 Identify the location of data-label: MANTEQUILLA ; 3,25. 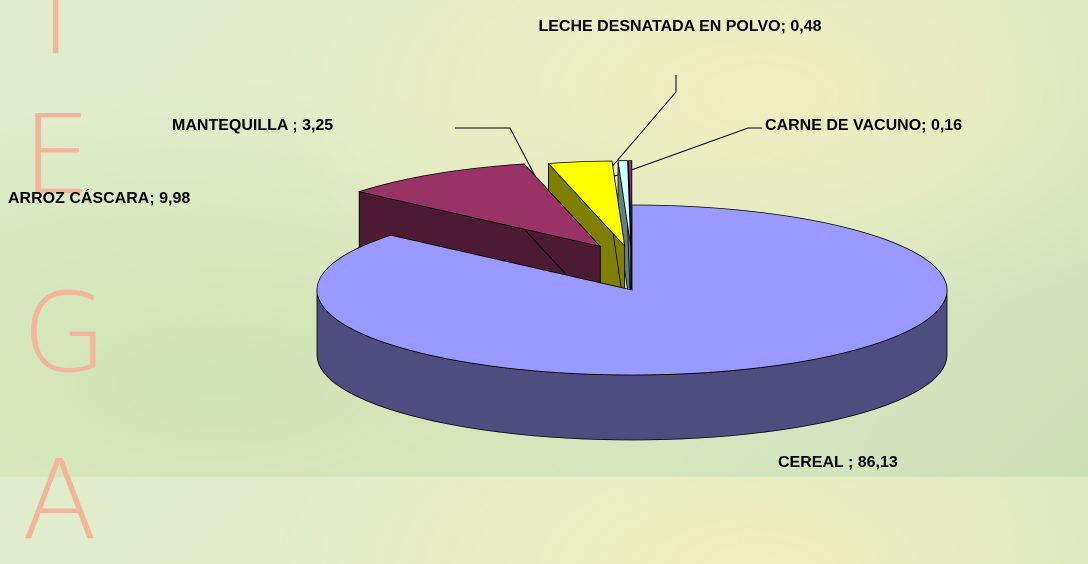
(252, 126).